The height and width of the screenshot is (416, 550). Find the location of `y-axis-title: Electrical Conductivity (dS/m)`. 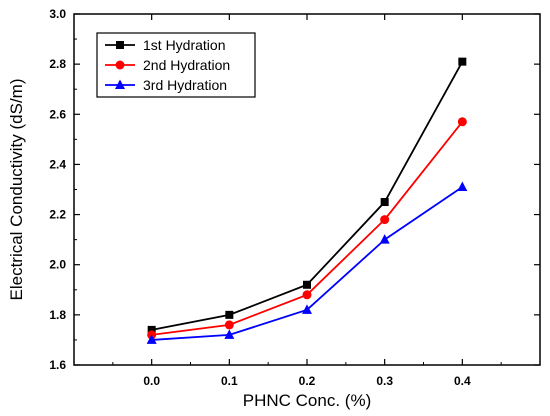

y-axis-title: Electrical Conductivity (dS/m) is located at coordinates (16, 189).